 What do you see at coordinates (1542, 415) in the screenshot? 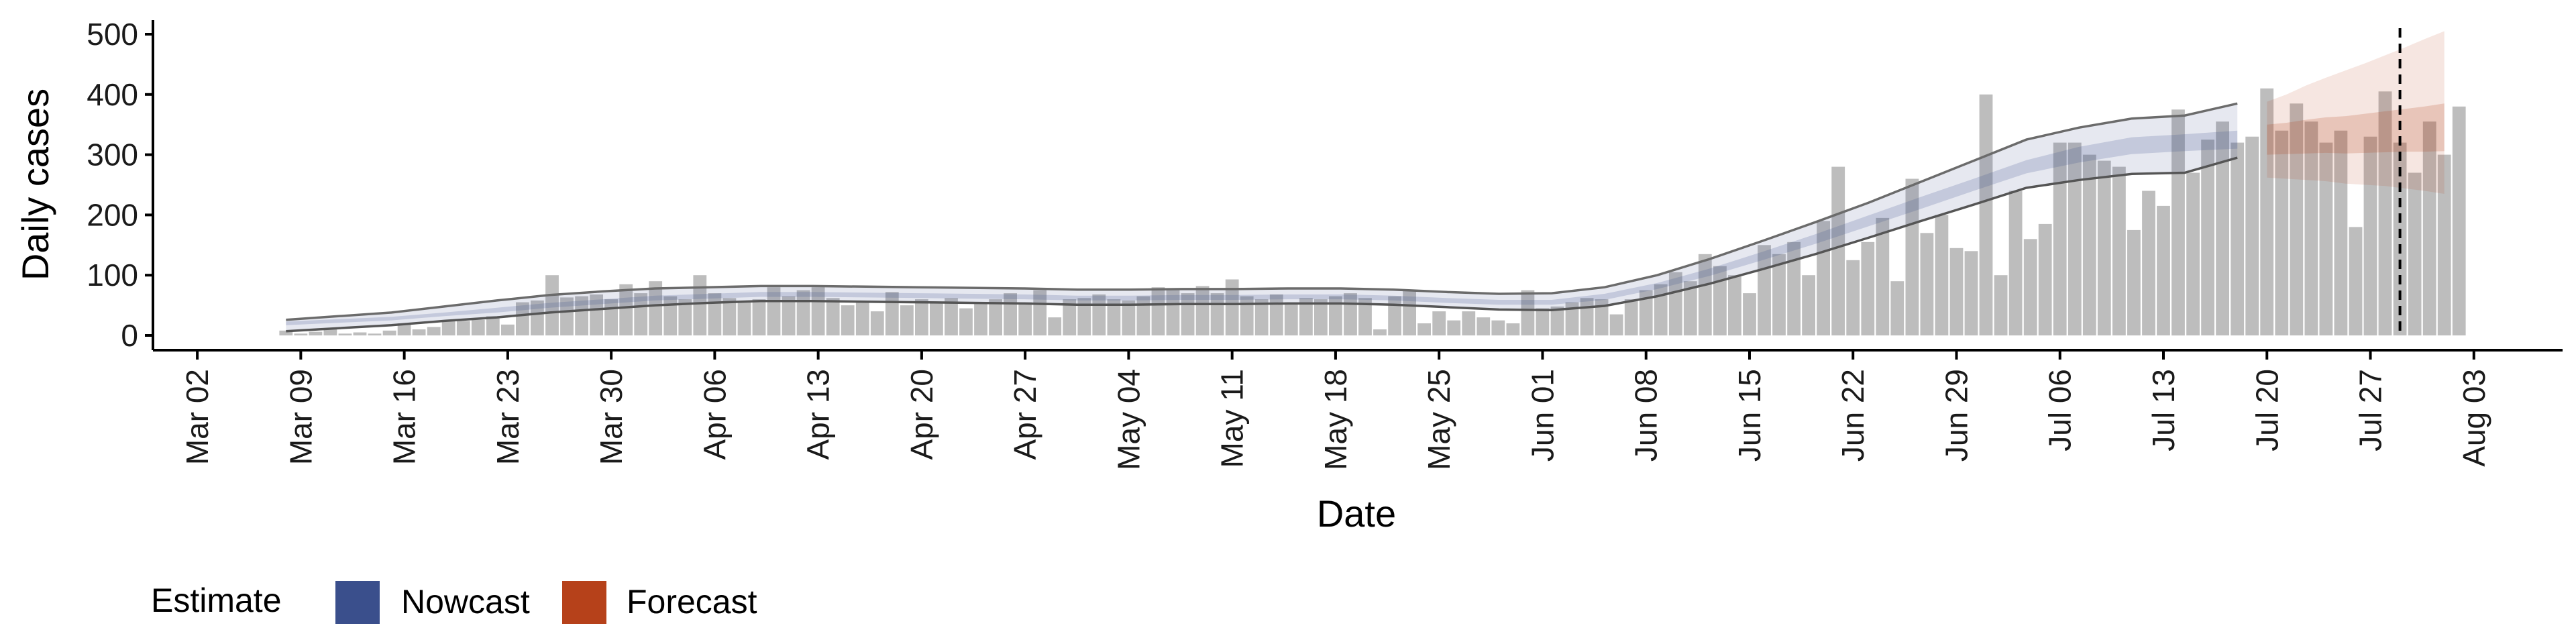
I see `x-tick-label: Jun 01` at bounding box center [1542, 415].